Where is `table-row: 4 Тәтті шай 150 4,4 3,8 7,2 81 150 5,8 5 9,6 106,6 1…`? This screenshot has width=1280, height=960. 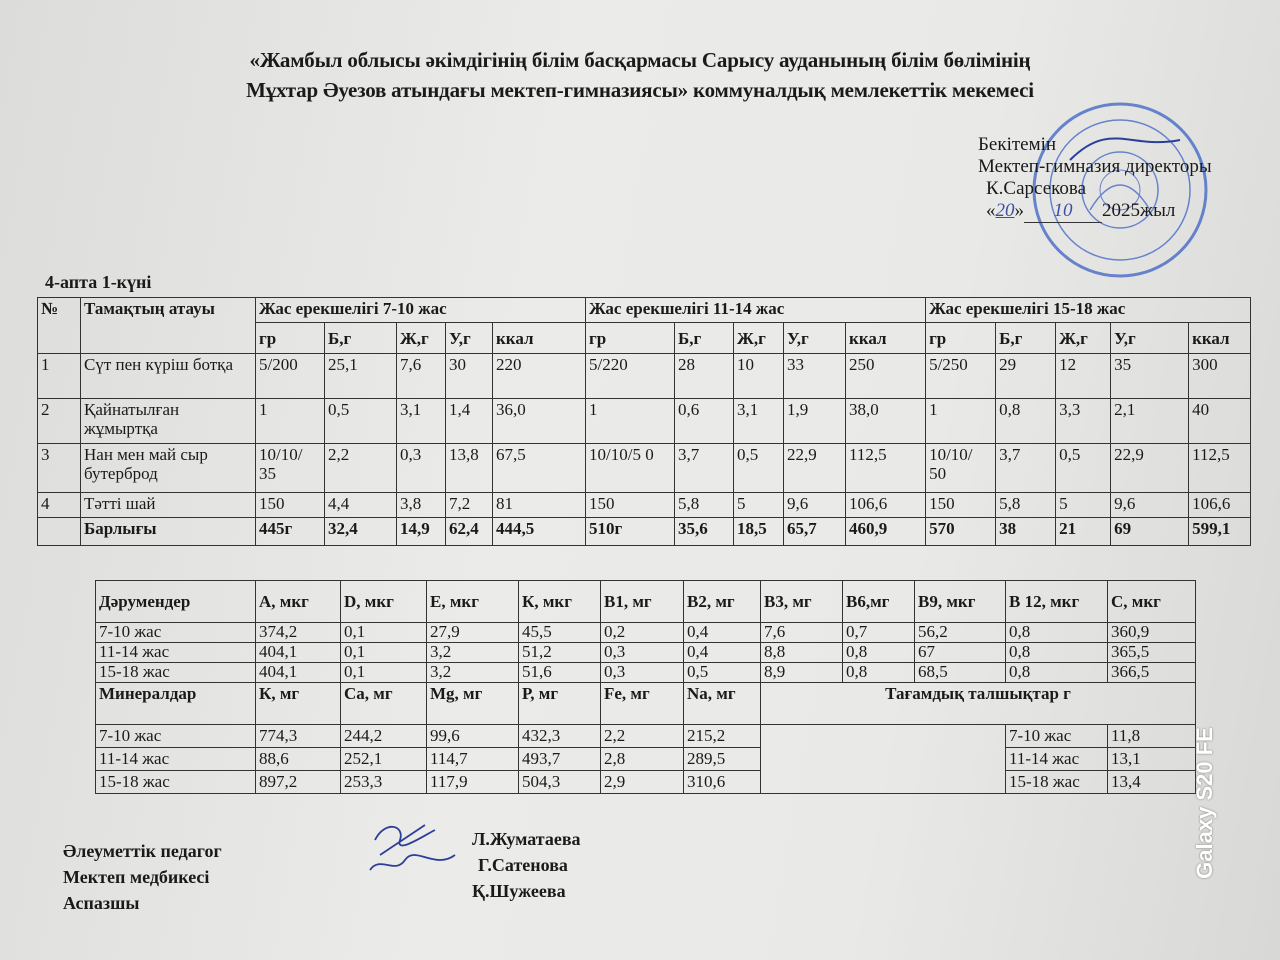
table-row: 4 Тәтті шай 150 4,4 3,8 7,2 81 150 5,8 5 9,6 106,6 1… is located at coordinates (644, 505).